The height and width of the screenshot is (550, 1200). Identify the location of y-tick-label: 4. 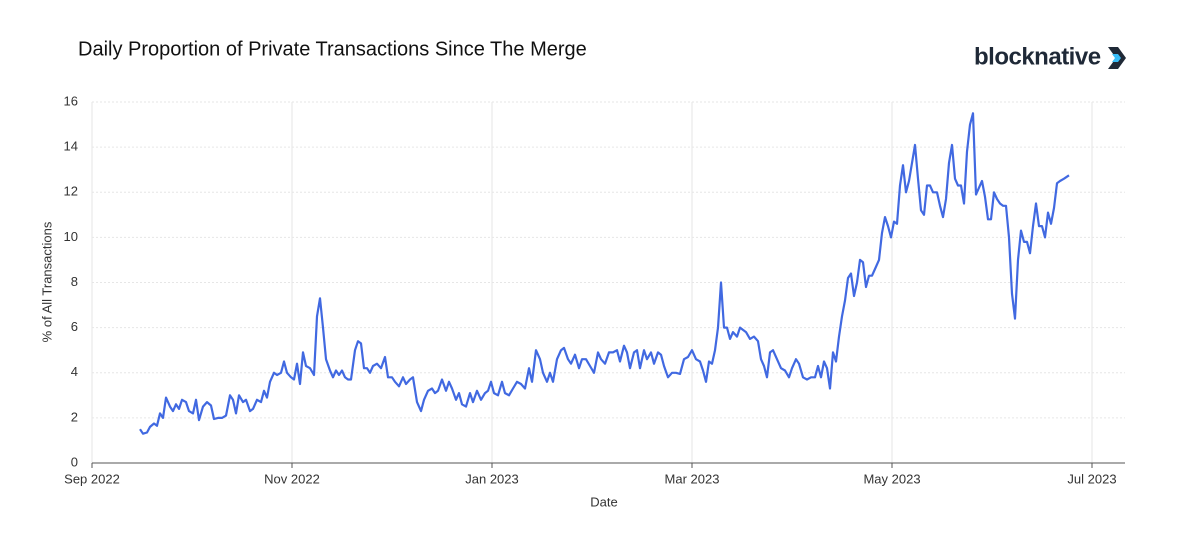
(74, 371).